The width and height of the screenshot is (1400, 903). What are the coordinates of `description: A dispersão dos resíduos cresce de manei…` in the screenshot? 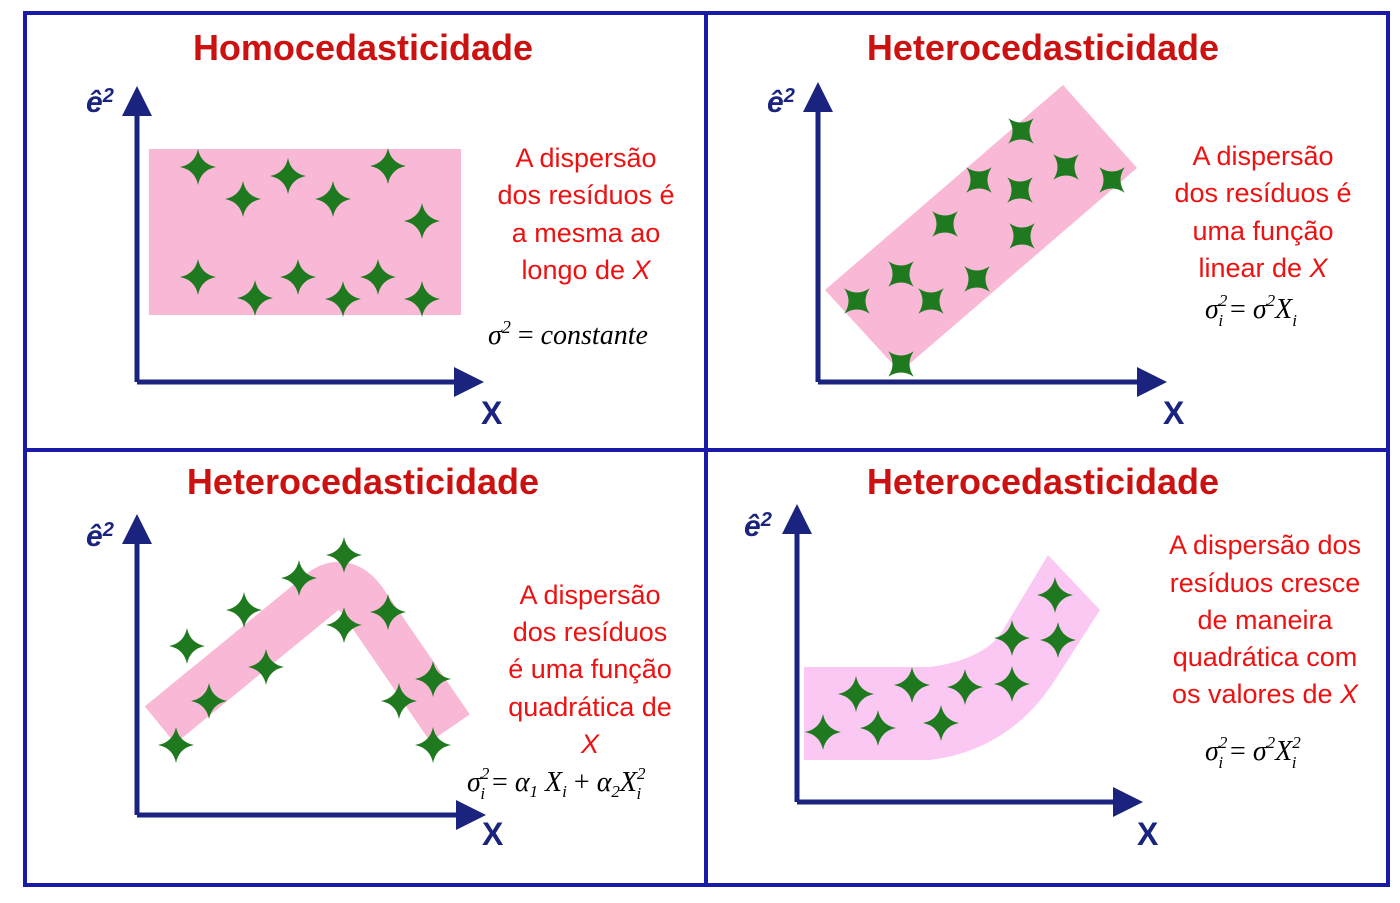 It's located at (1265, 619).